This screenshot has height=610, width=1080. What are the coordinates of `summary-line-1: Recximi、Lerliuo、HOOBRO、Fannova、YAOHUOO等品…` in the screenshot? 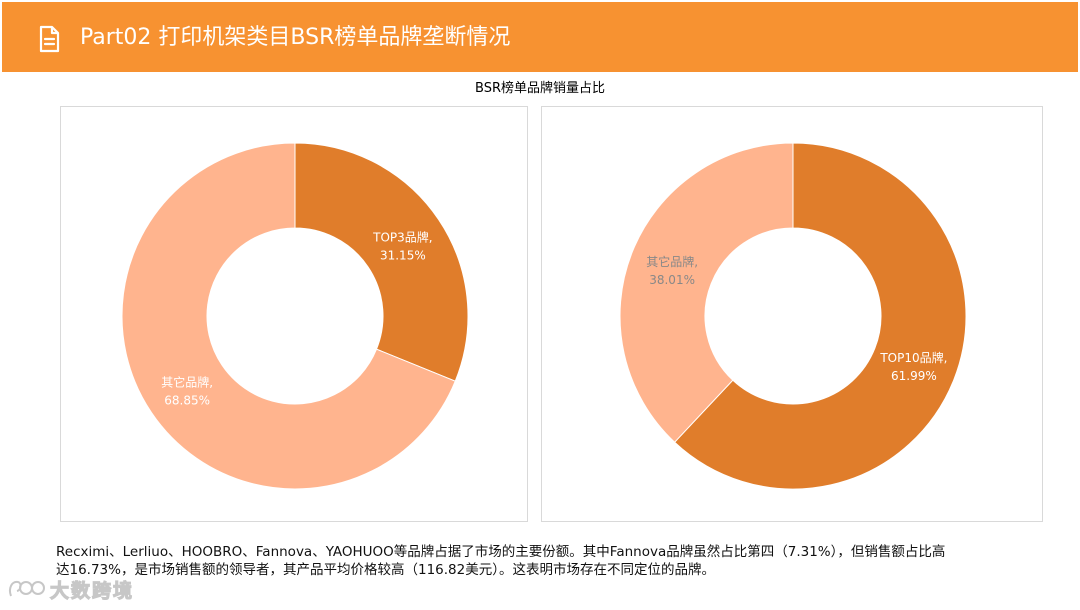 It's located at (501, 552).